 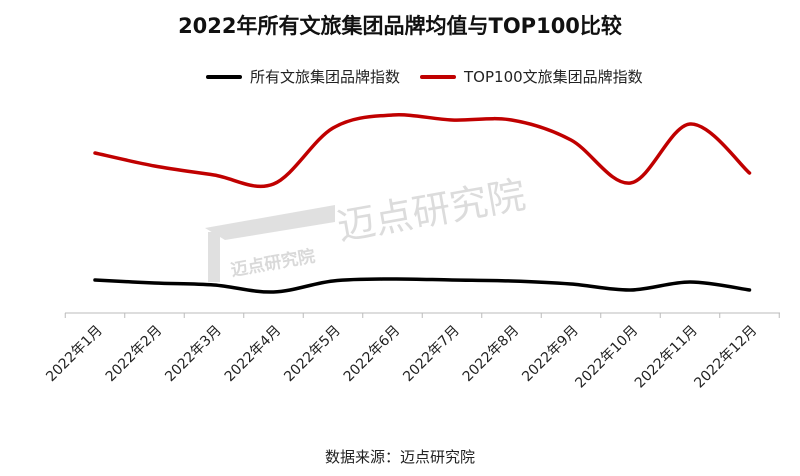 I want to click on x-tick-label: 2022年3月, so click(x=193, y=354).